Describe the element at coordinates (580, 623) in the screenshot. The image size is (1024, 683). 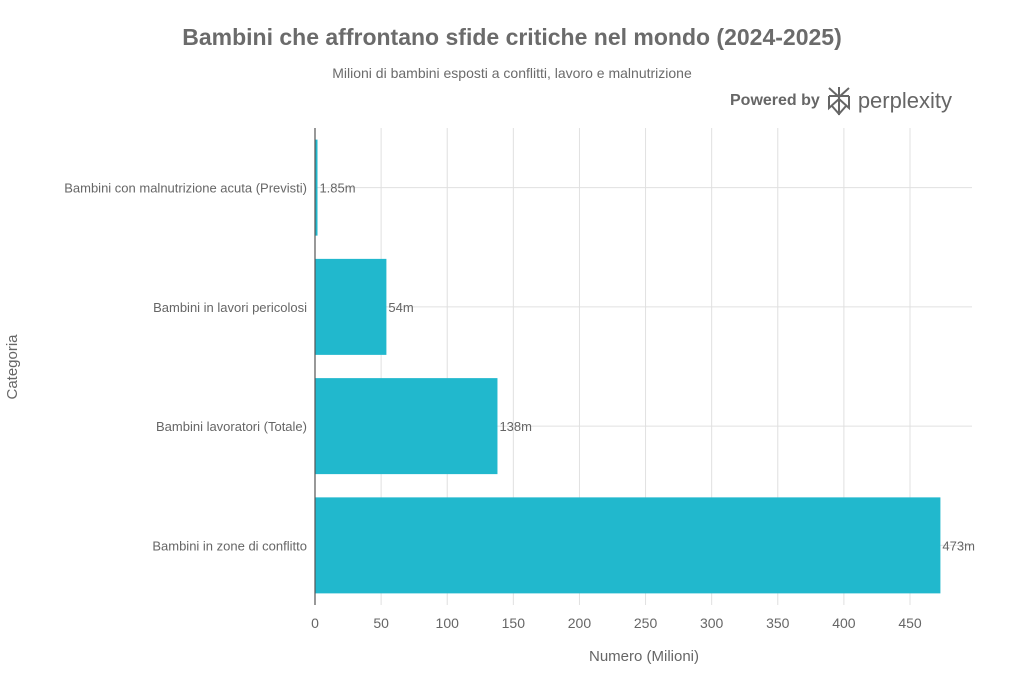
I see `x-tick-label: 200` at that location.